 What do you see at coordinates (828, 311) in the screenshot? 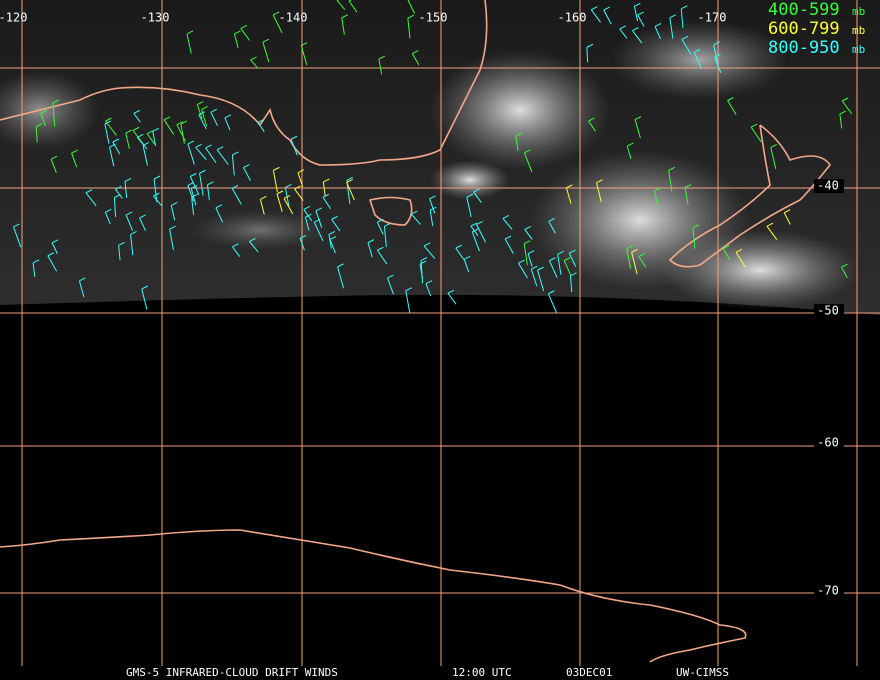
I see `latitude-label: -50` at bounding box center [828, 311].